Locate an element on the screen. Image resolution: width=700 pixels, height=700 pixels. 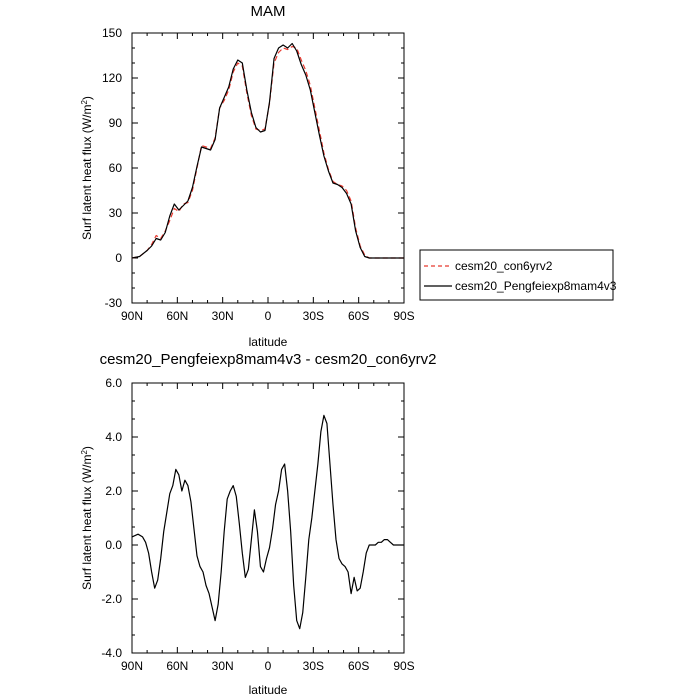
top-y-tick-label: 60 is located at coordinates (116, 168).